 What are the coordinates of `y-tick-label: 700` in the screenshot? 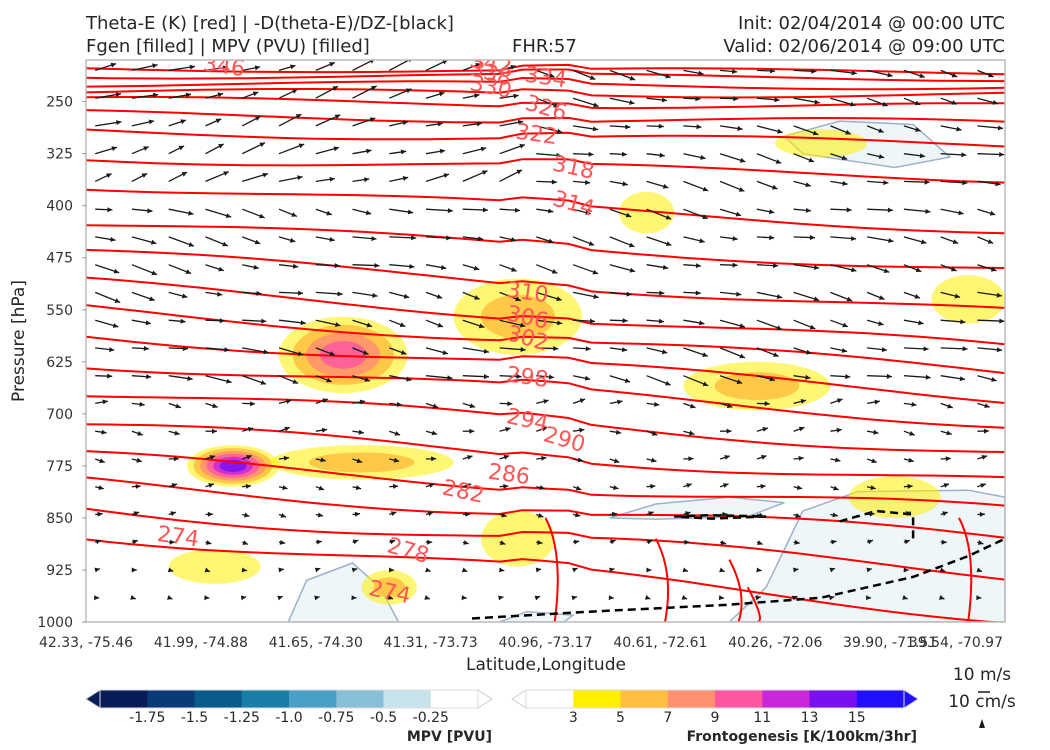 It's located at (59, 415).